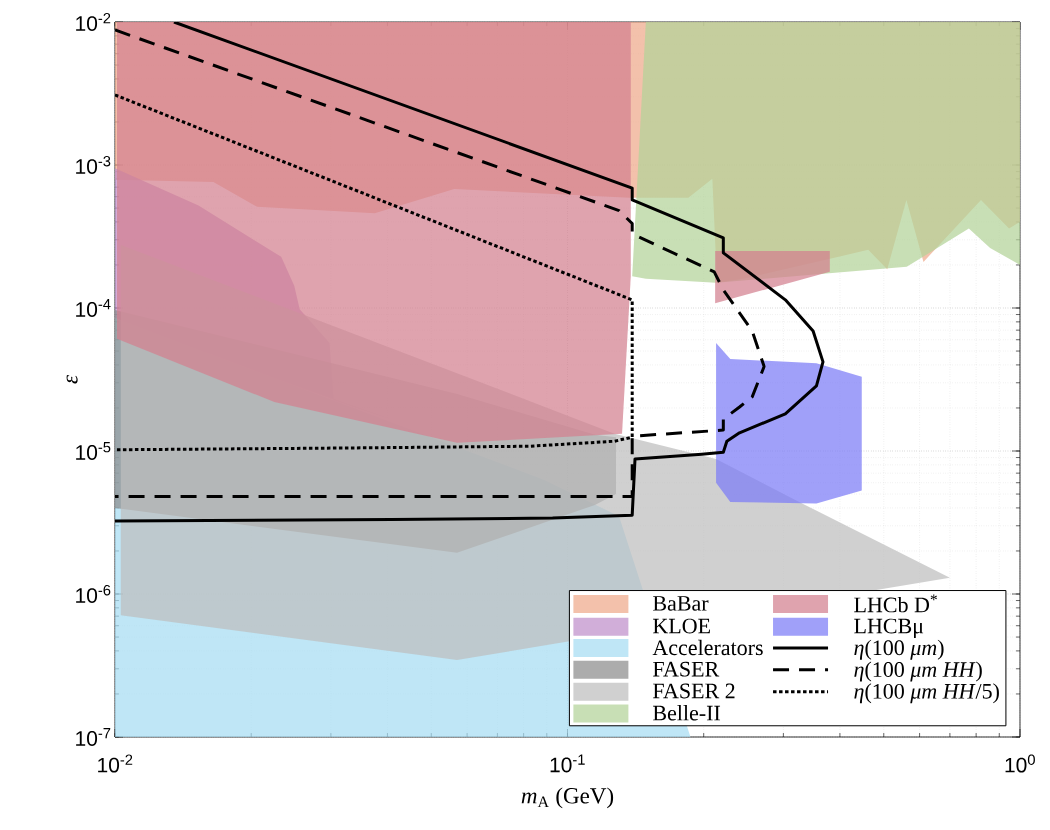  What do you see at coordinates (93, 308) in the screenshot?
I see `y-tick-label: 10$^{-4}$` at bounding box center [93, 308].